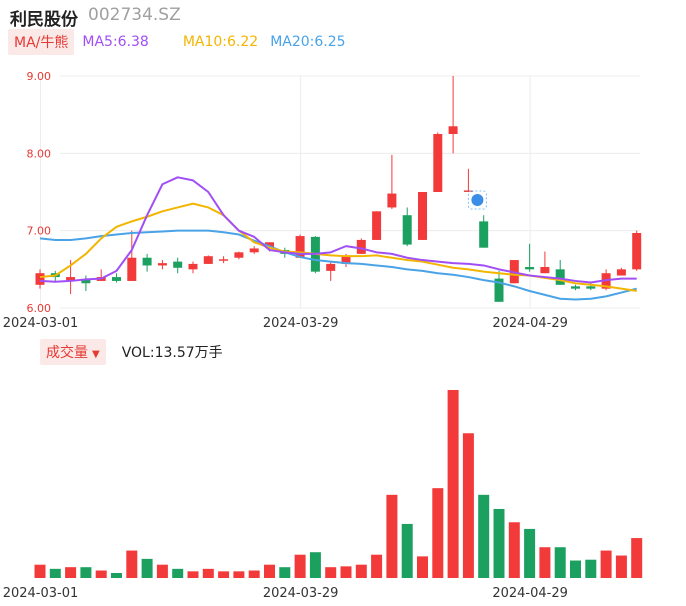  I want to click on ma-toggle-button: MA/牛熊, so click(41, 42).